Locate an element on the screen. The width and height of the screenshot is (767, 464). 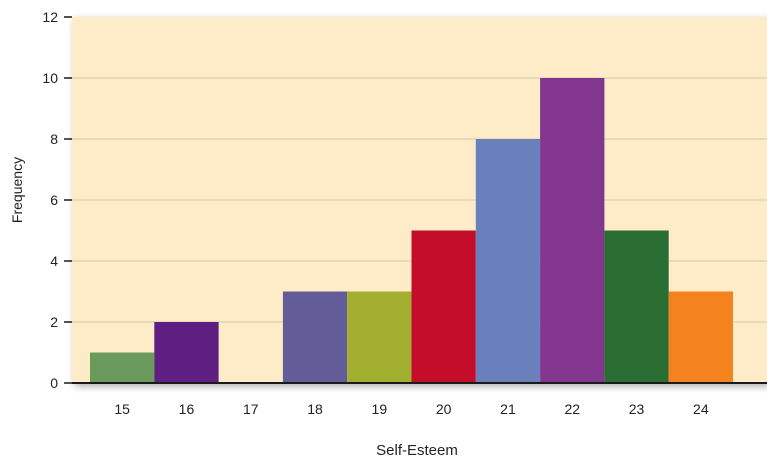
x-tick-label: 20 is located at coordinates (444, 409).